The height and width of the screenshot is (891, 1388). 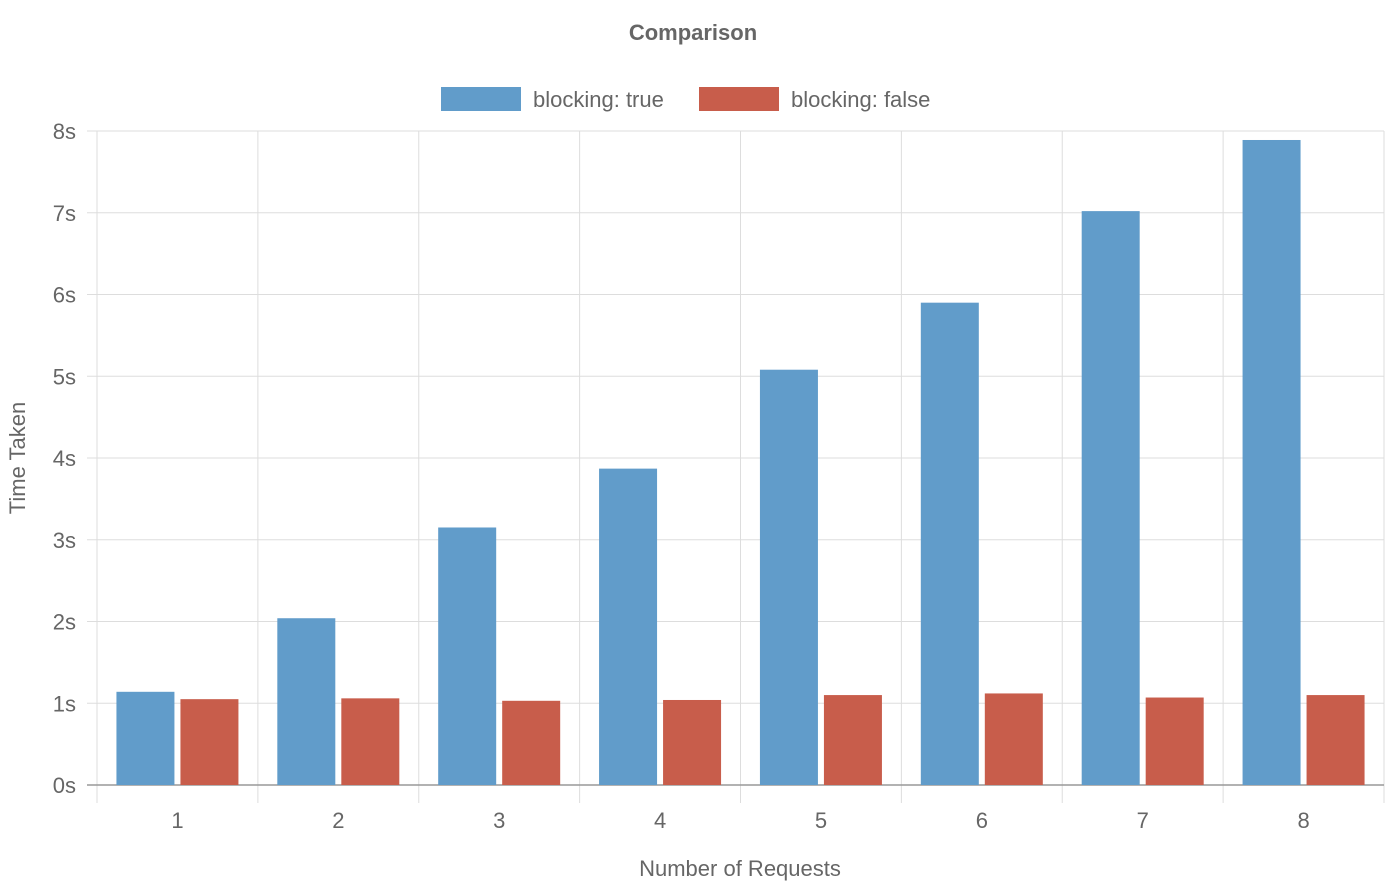 What do you see at coordinates (660, 820) in the screenshot?
I see `x-tick-label: 4` at bounding box center [660, 820].